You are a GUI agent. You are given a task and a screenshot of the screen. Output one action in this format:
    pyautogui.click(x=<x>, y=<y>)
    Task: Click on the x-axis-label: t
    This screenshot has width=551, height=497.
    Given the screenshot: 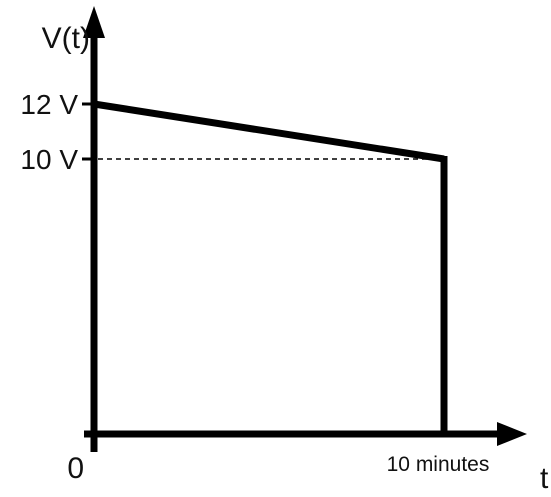 What is the action you would take?
    pyautogui.click(x=544, y=478)
    